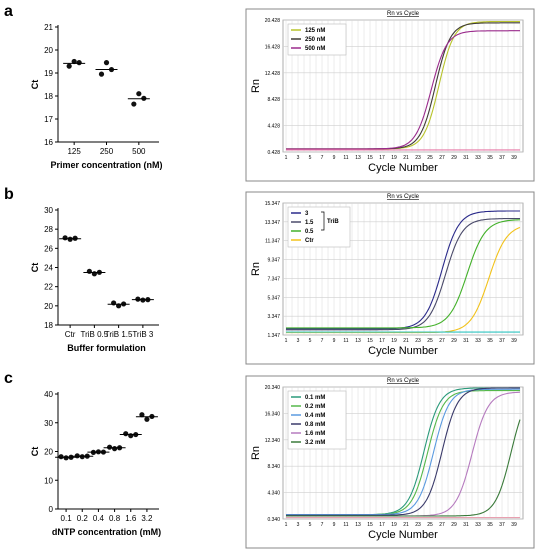 The height and width of the screenshot is (550, 538). What do you see at coordinates (333, 222) in the screenshot?
I see `legend-group-label: TriB` at bounding box center [333, 222].